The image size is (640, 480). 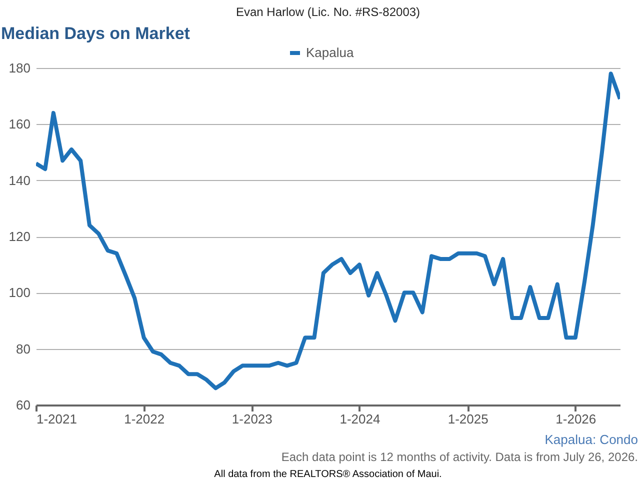 What do you see at coordinates (23, 405) in the screenshot?
I see `y-tick-label: 60` at bounding box center [23, 405].